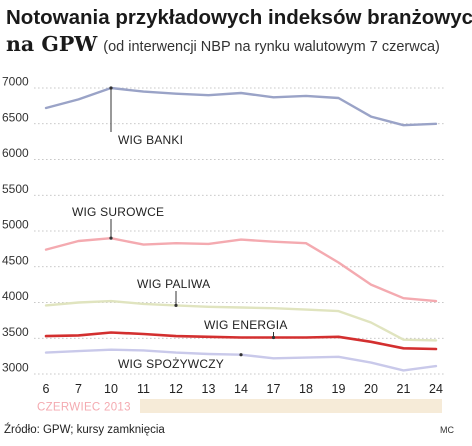 Image resolution: width=472 pixels, height=446 pixels. I want to click on series-label: WIG PALIWA, so click(173, 284).